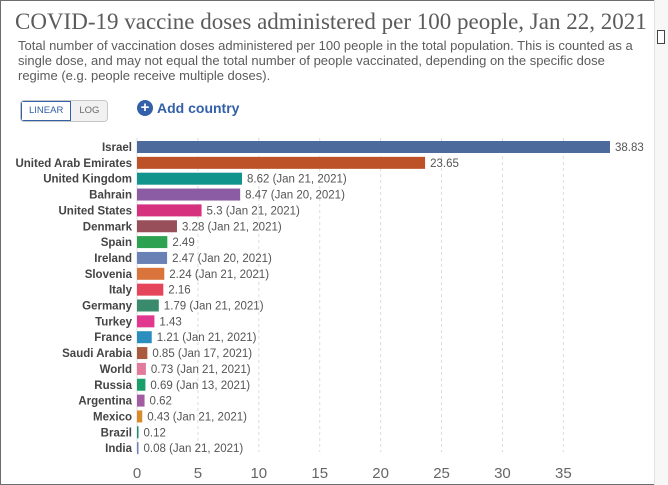 Image resolution: width=668 pixels, height=485 pixels. What do you see at coordinates (214, 307) in the screenshot?
I see `value-label: 1.79 (Jan 21, 2021)` at bounding box center [214, 307].